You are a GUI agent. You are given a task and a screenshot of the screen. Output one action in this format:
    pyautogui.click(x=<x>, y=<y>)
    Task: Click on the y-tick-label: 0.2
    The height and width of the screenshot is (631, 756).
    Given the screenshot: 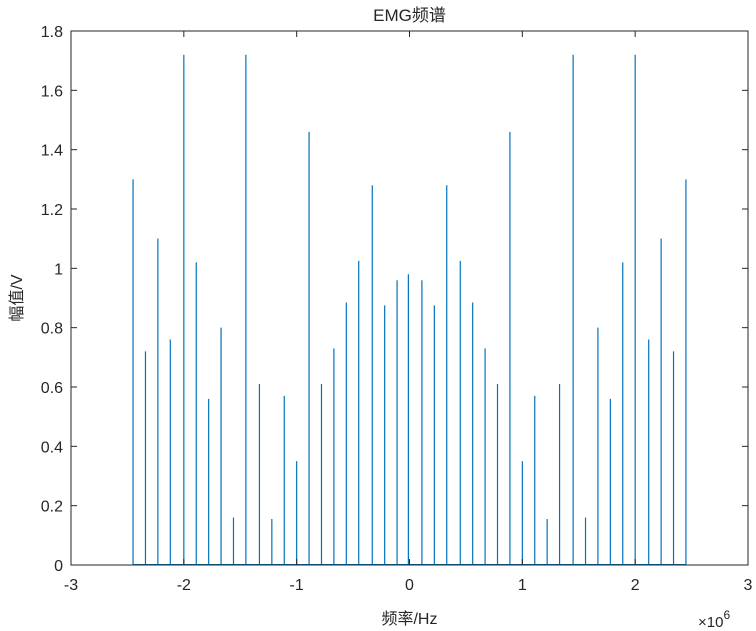 What is the action you would take?
    pyautogui.click(x=52, y=507)
    